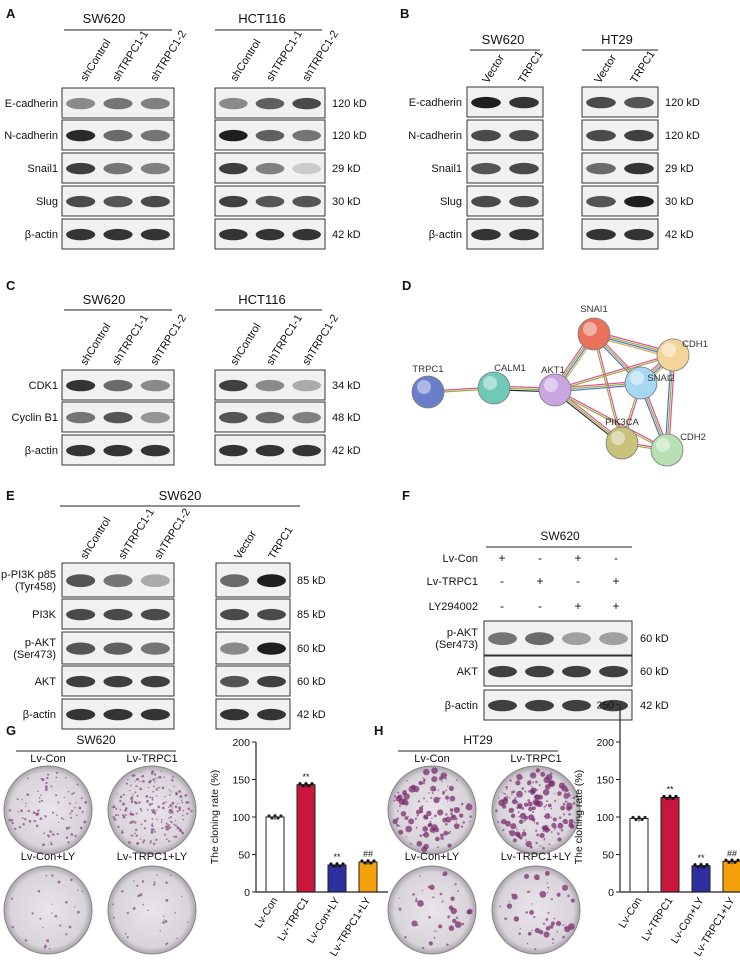 The image size is (740, 976). What do you see at coordinates (95, 344) in the screenshot?
I see `panel-c-lane-label: shControl` at bounding box center [95, 344].